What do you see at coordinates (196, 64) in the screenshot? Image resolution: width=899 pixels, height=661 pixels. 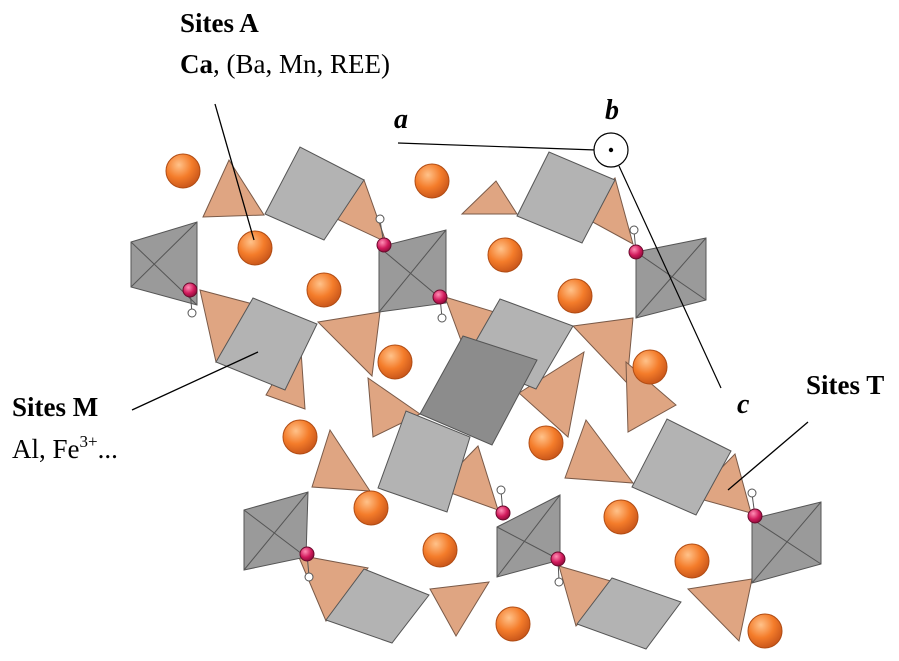 I see `sites-a-main-element: Ca` at bounding box center [196, 64].